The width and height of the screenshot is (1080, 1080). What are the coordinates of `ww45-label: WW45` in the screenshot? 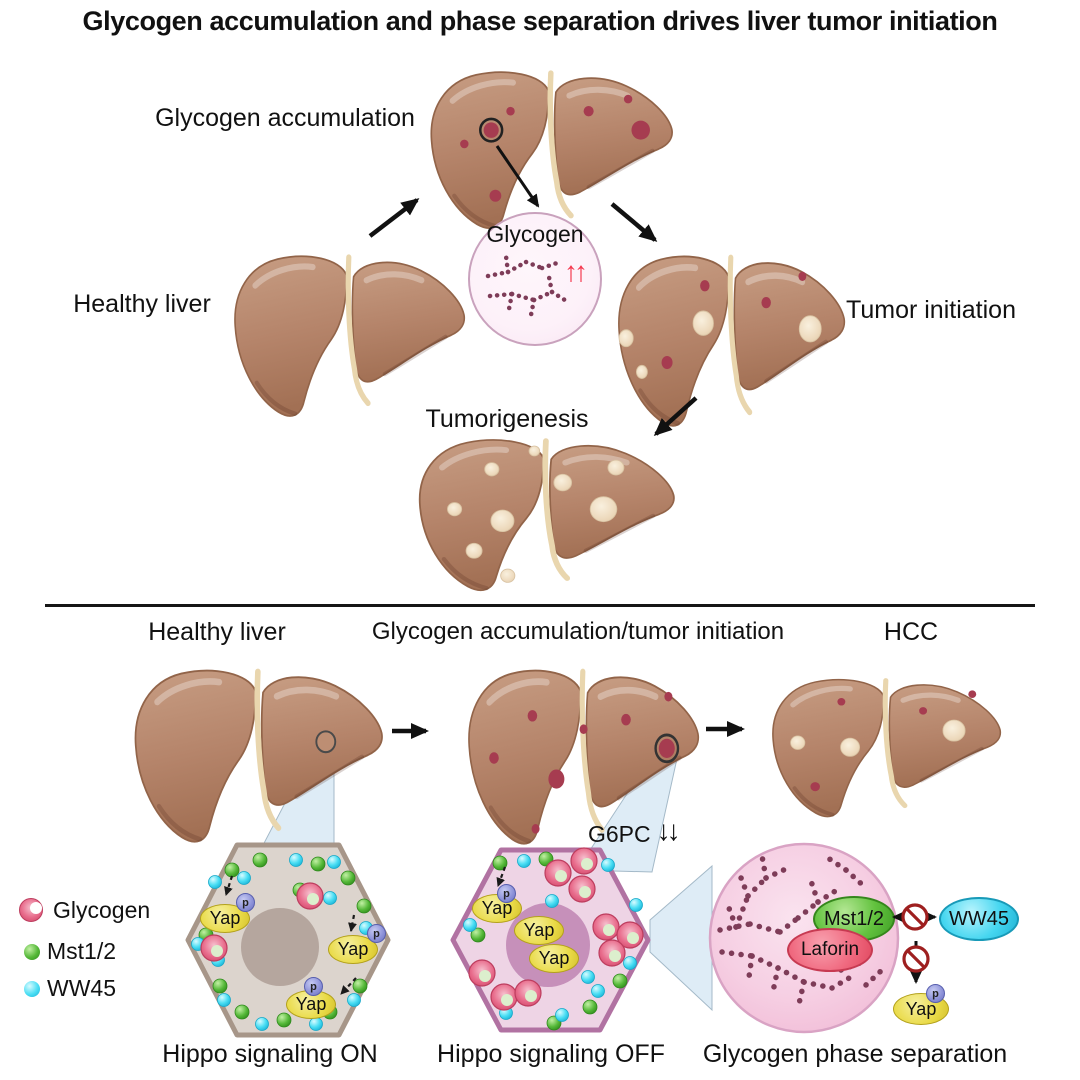 It's located at (979, 918).